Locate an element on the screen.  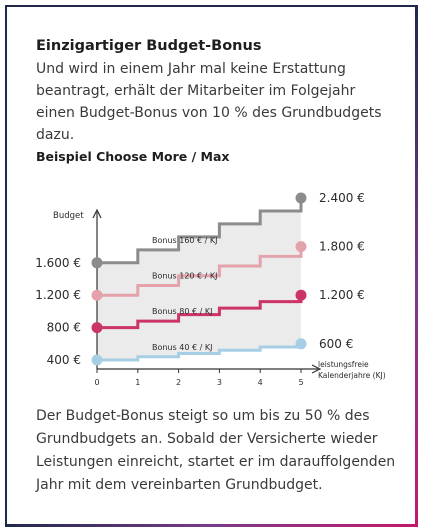
x-tick-label: 3 is located at coordinates (219, 382).